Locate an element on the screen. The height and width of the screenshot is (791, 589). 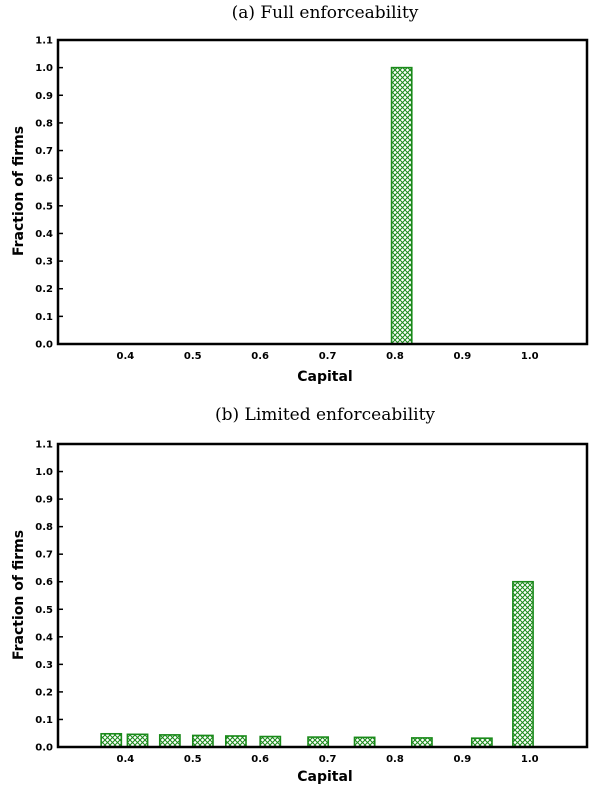
y-tick-labels: 0.0 0.1 0.2 0.3 0.4 0.5 0.6 0.7 0.8 0.9 1.0 1.1 is located at coordinates (49, 597).